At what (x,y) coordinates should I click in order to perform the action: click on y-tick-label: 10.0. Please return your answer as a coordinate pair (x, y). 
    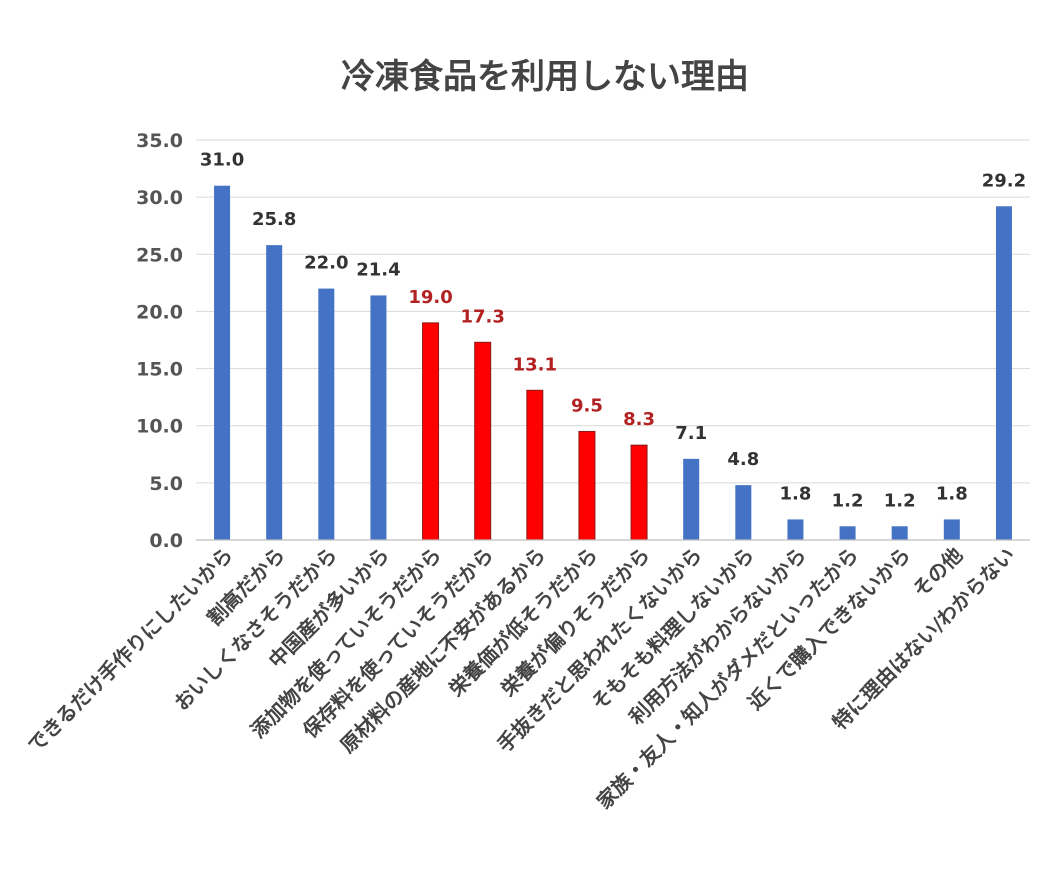
    Looking at the image, I should click on (159, 427).